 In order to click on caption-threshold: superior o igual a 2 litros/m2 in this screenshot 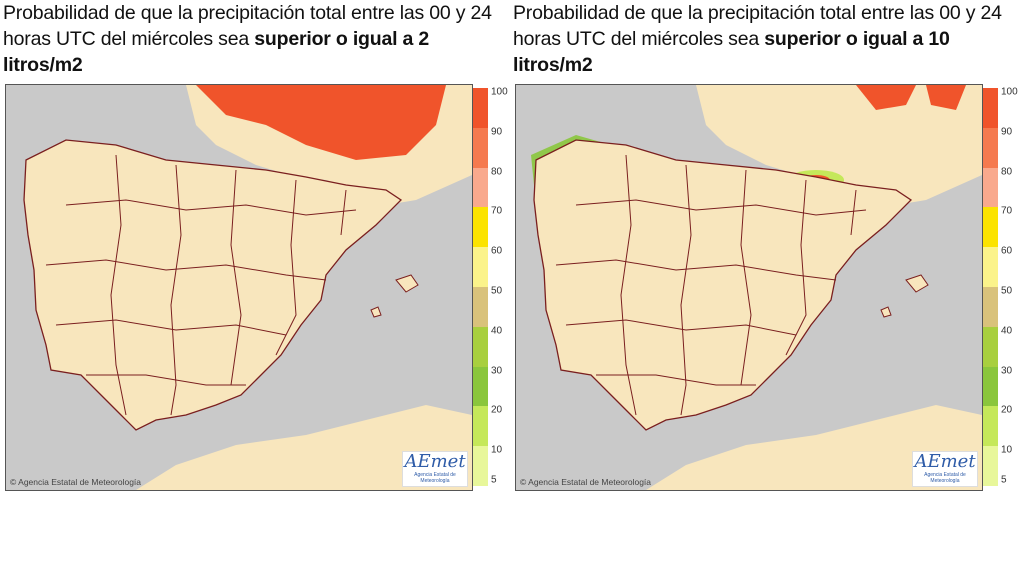, I will do `click(216, 52)`.